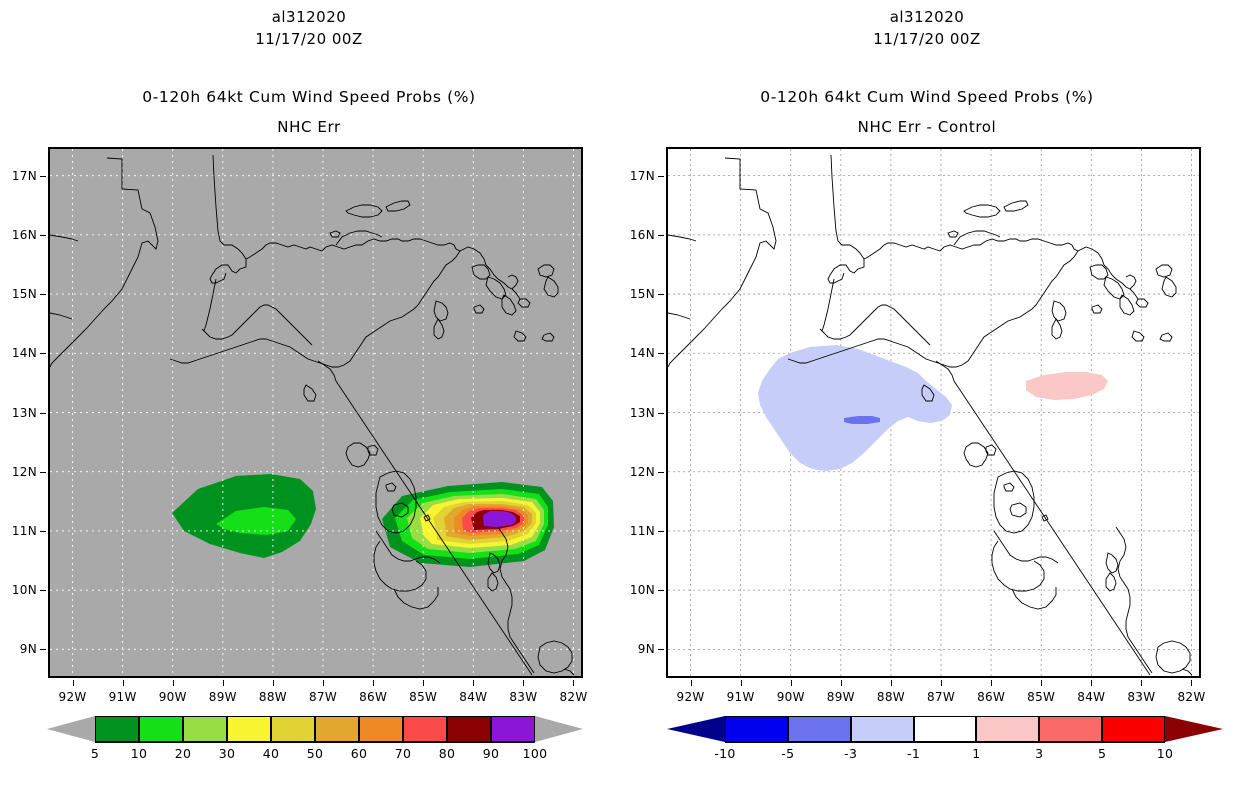 The image size is (1236, 800). What do you see at coordinates (788, 753) in the screenshot?
I see `colorbar-tick-label: -5` at bounding box center [788, 753].